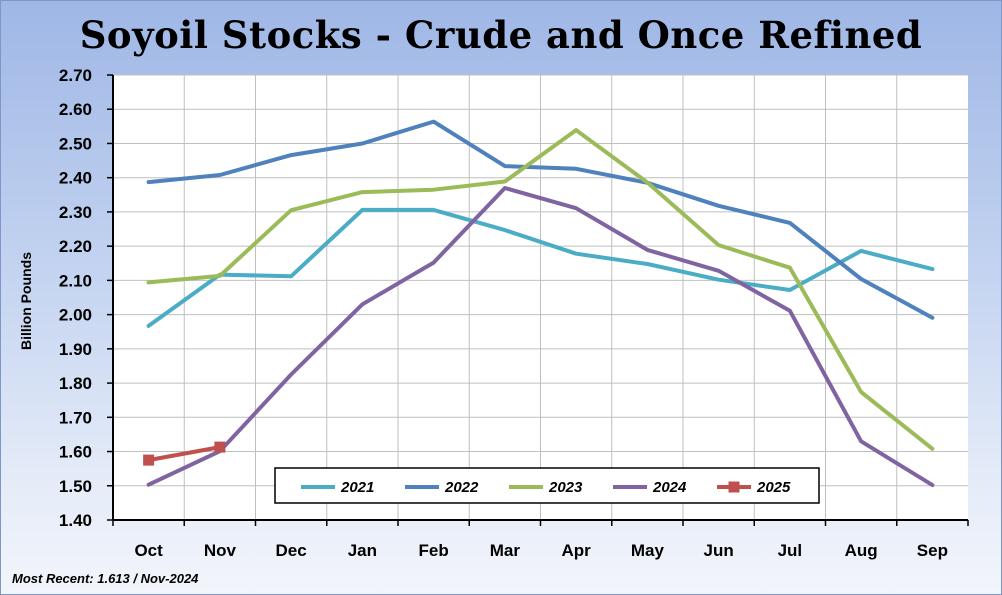  Describe the element at coordinates (669, 487) in the screenshot. I see `legend-label-2024: 2024` at that location.